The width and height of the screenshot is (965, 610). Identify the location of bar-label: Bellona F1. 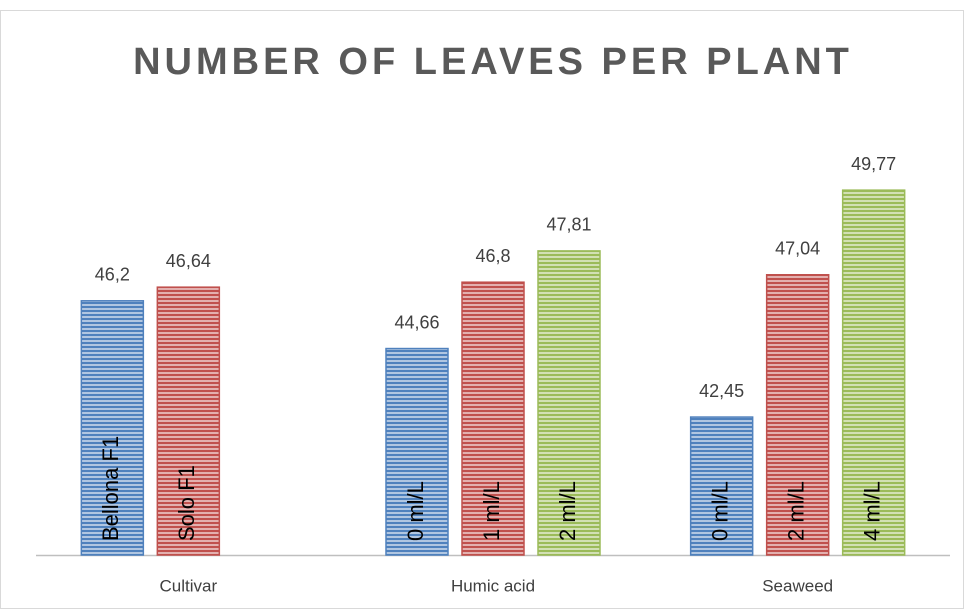
(110, 488).